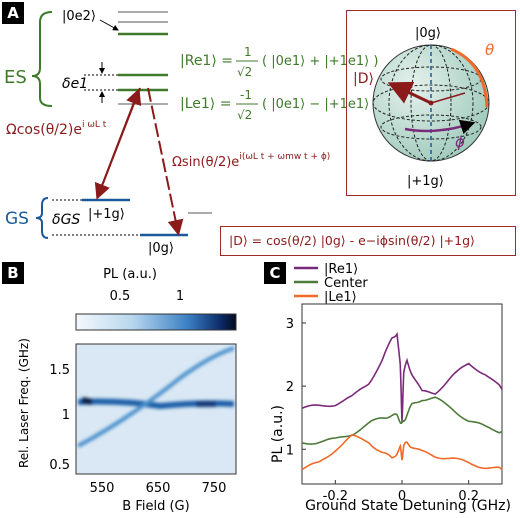 The height and width of the screenshot is (518, 520). What do you see at coordinates (161, 248) in the screenshot?
I see `state-0g: |0g⟩` at bounding box center [161, 248].